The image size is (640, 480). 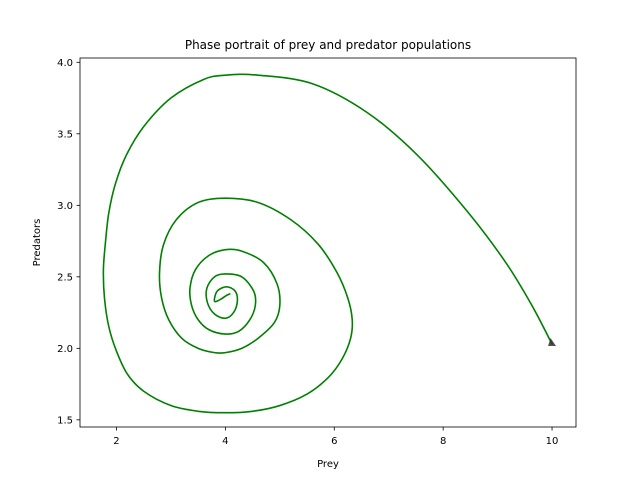 I want to click on x-axis-label: Prey, so click(x=328, y=464).